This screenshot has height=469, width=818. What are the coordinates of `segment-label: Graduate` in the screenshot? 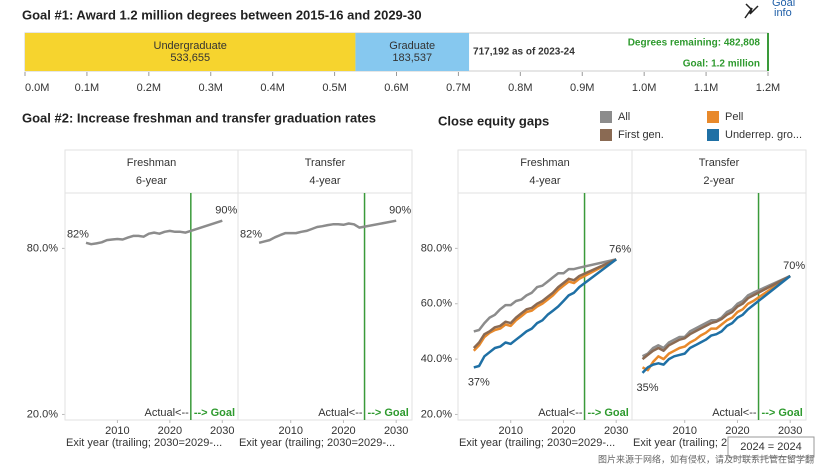 It's located at (412, 46).